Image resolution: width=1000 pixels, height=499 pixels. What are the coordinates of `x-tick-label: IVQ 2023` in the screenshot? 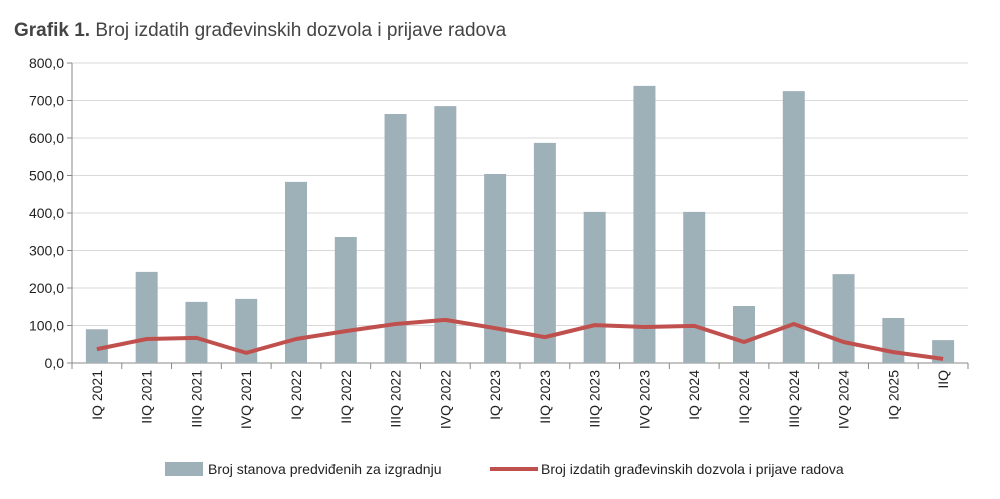 It's located at (644, 399).